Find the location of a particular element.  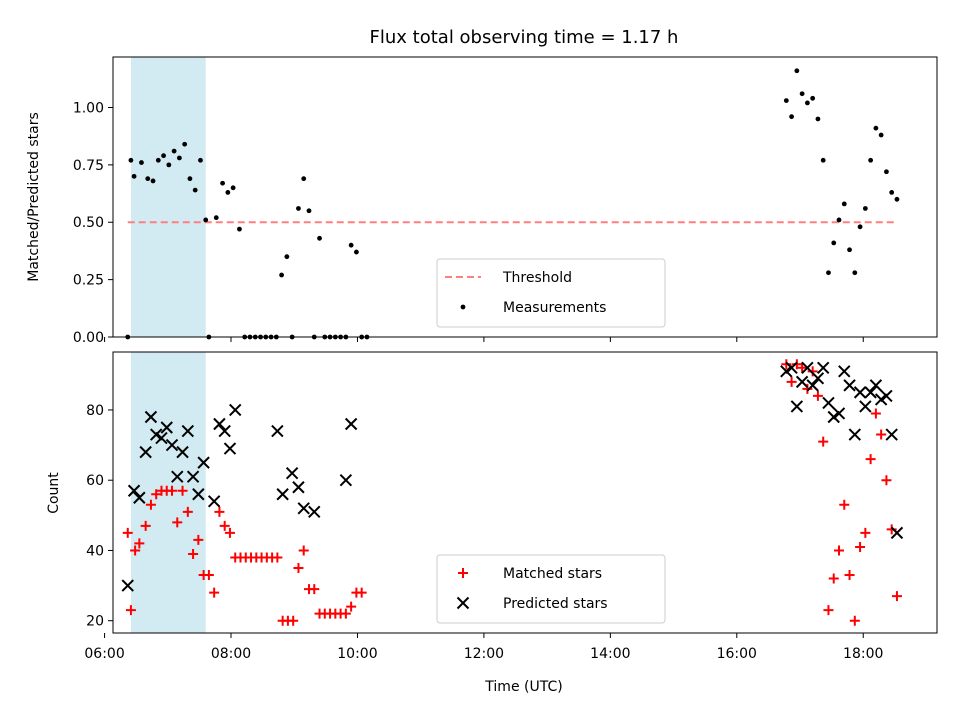

top-y-tick-label: 0.25 is located at coordinates (88, 281).